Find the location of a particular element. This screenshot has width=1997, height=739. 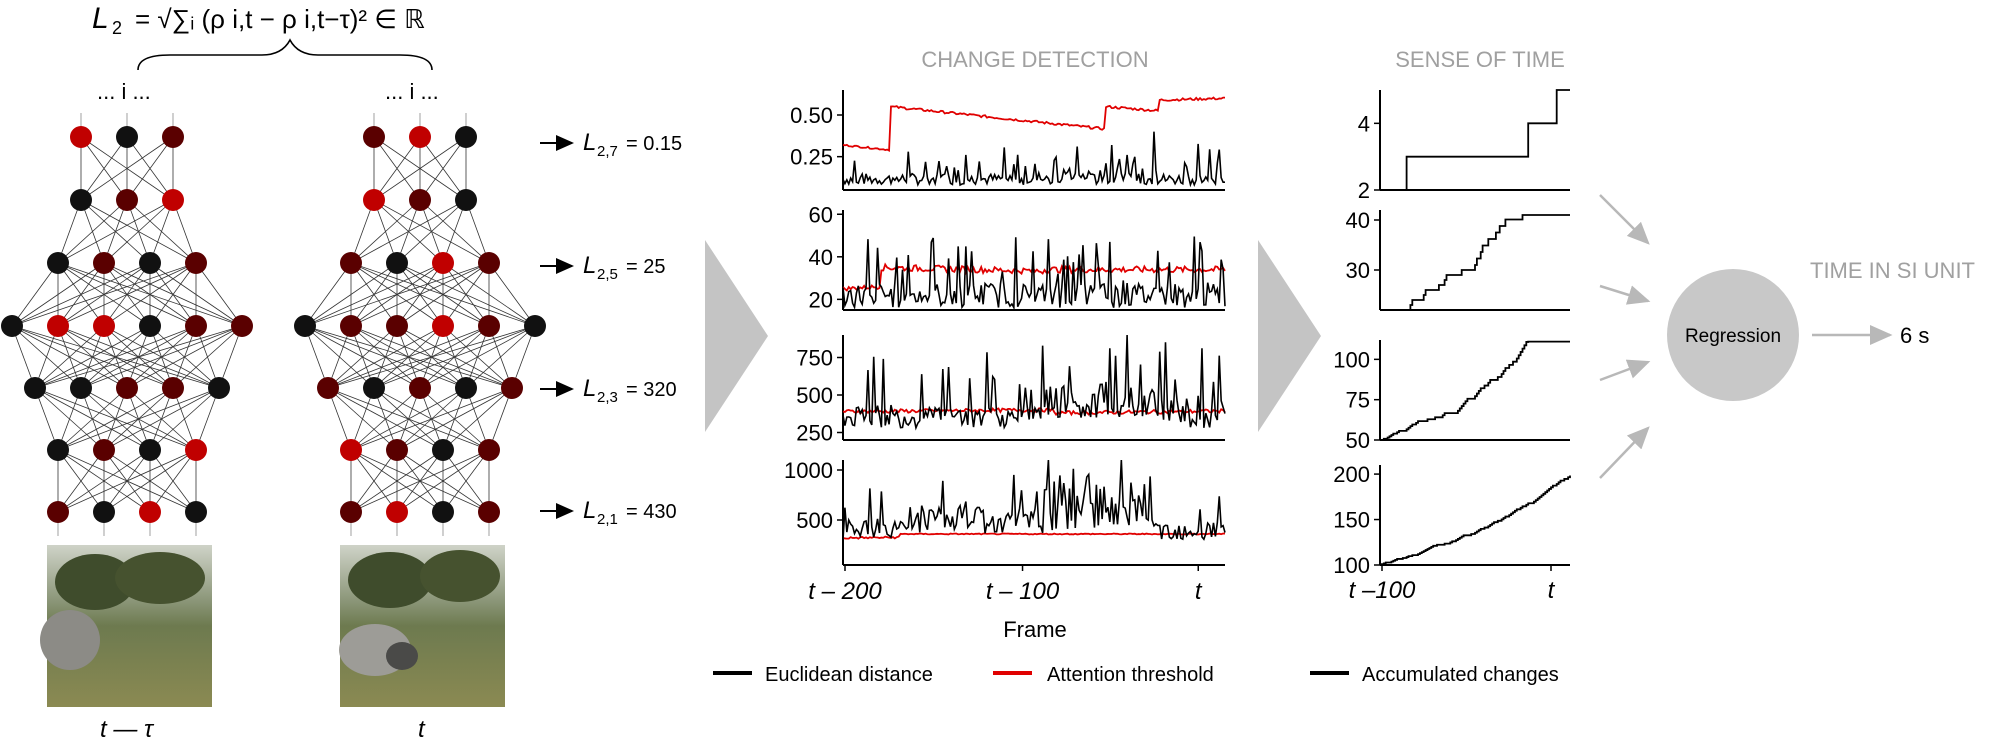

distance-l25: L 2,5 = 25 is located at coordinates (602, 267).